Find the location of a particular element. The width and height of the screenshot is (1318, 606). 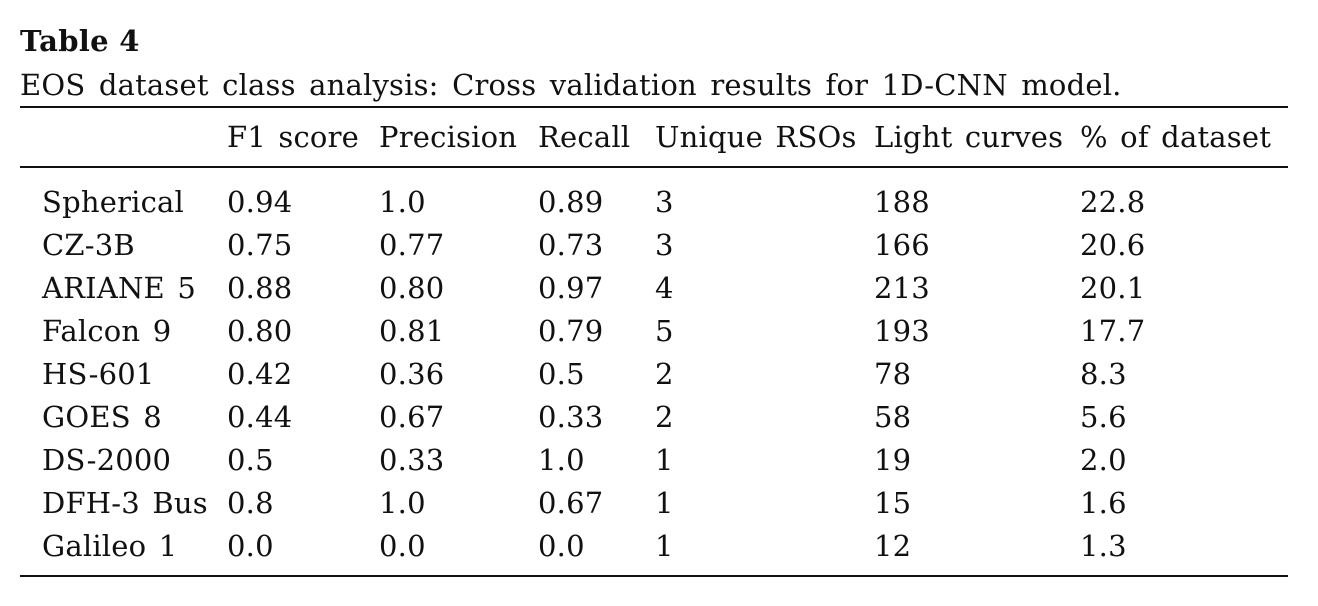

table-row: DS-2000 0.5 0.33 1.0 1 19 2.0 is located at coordinates (654, 459).